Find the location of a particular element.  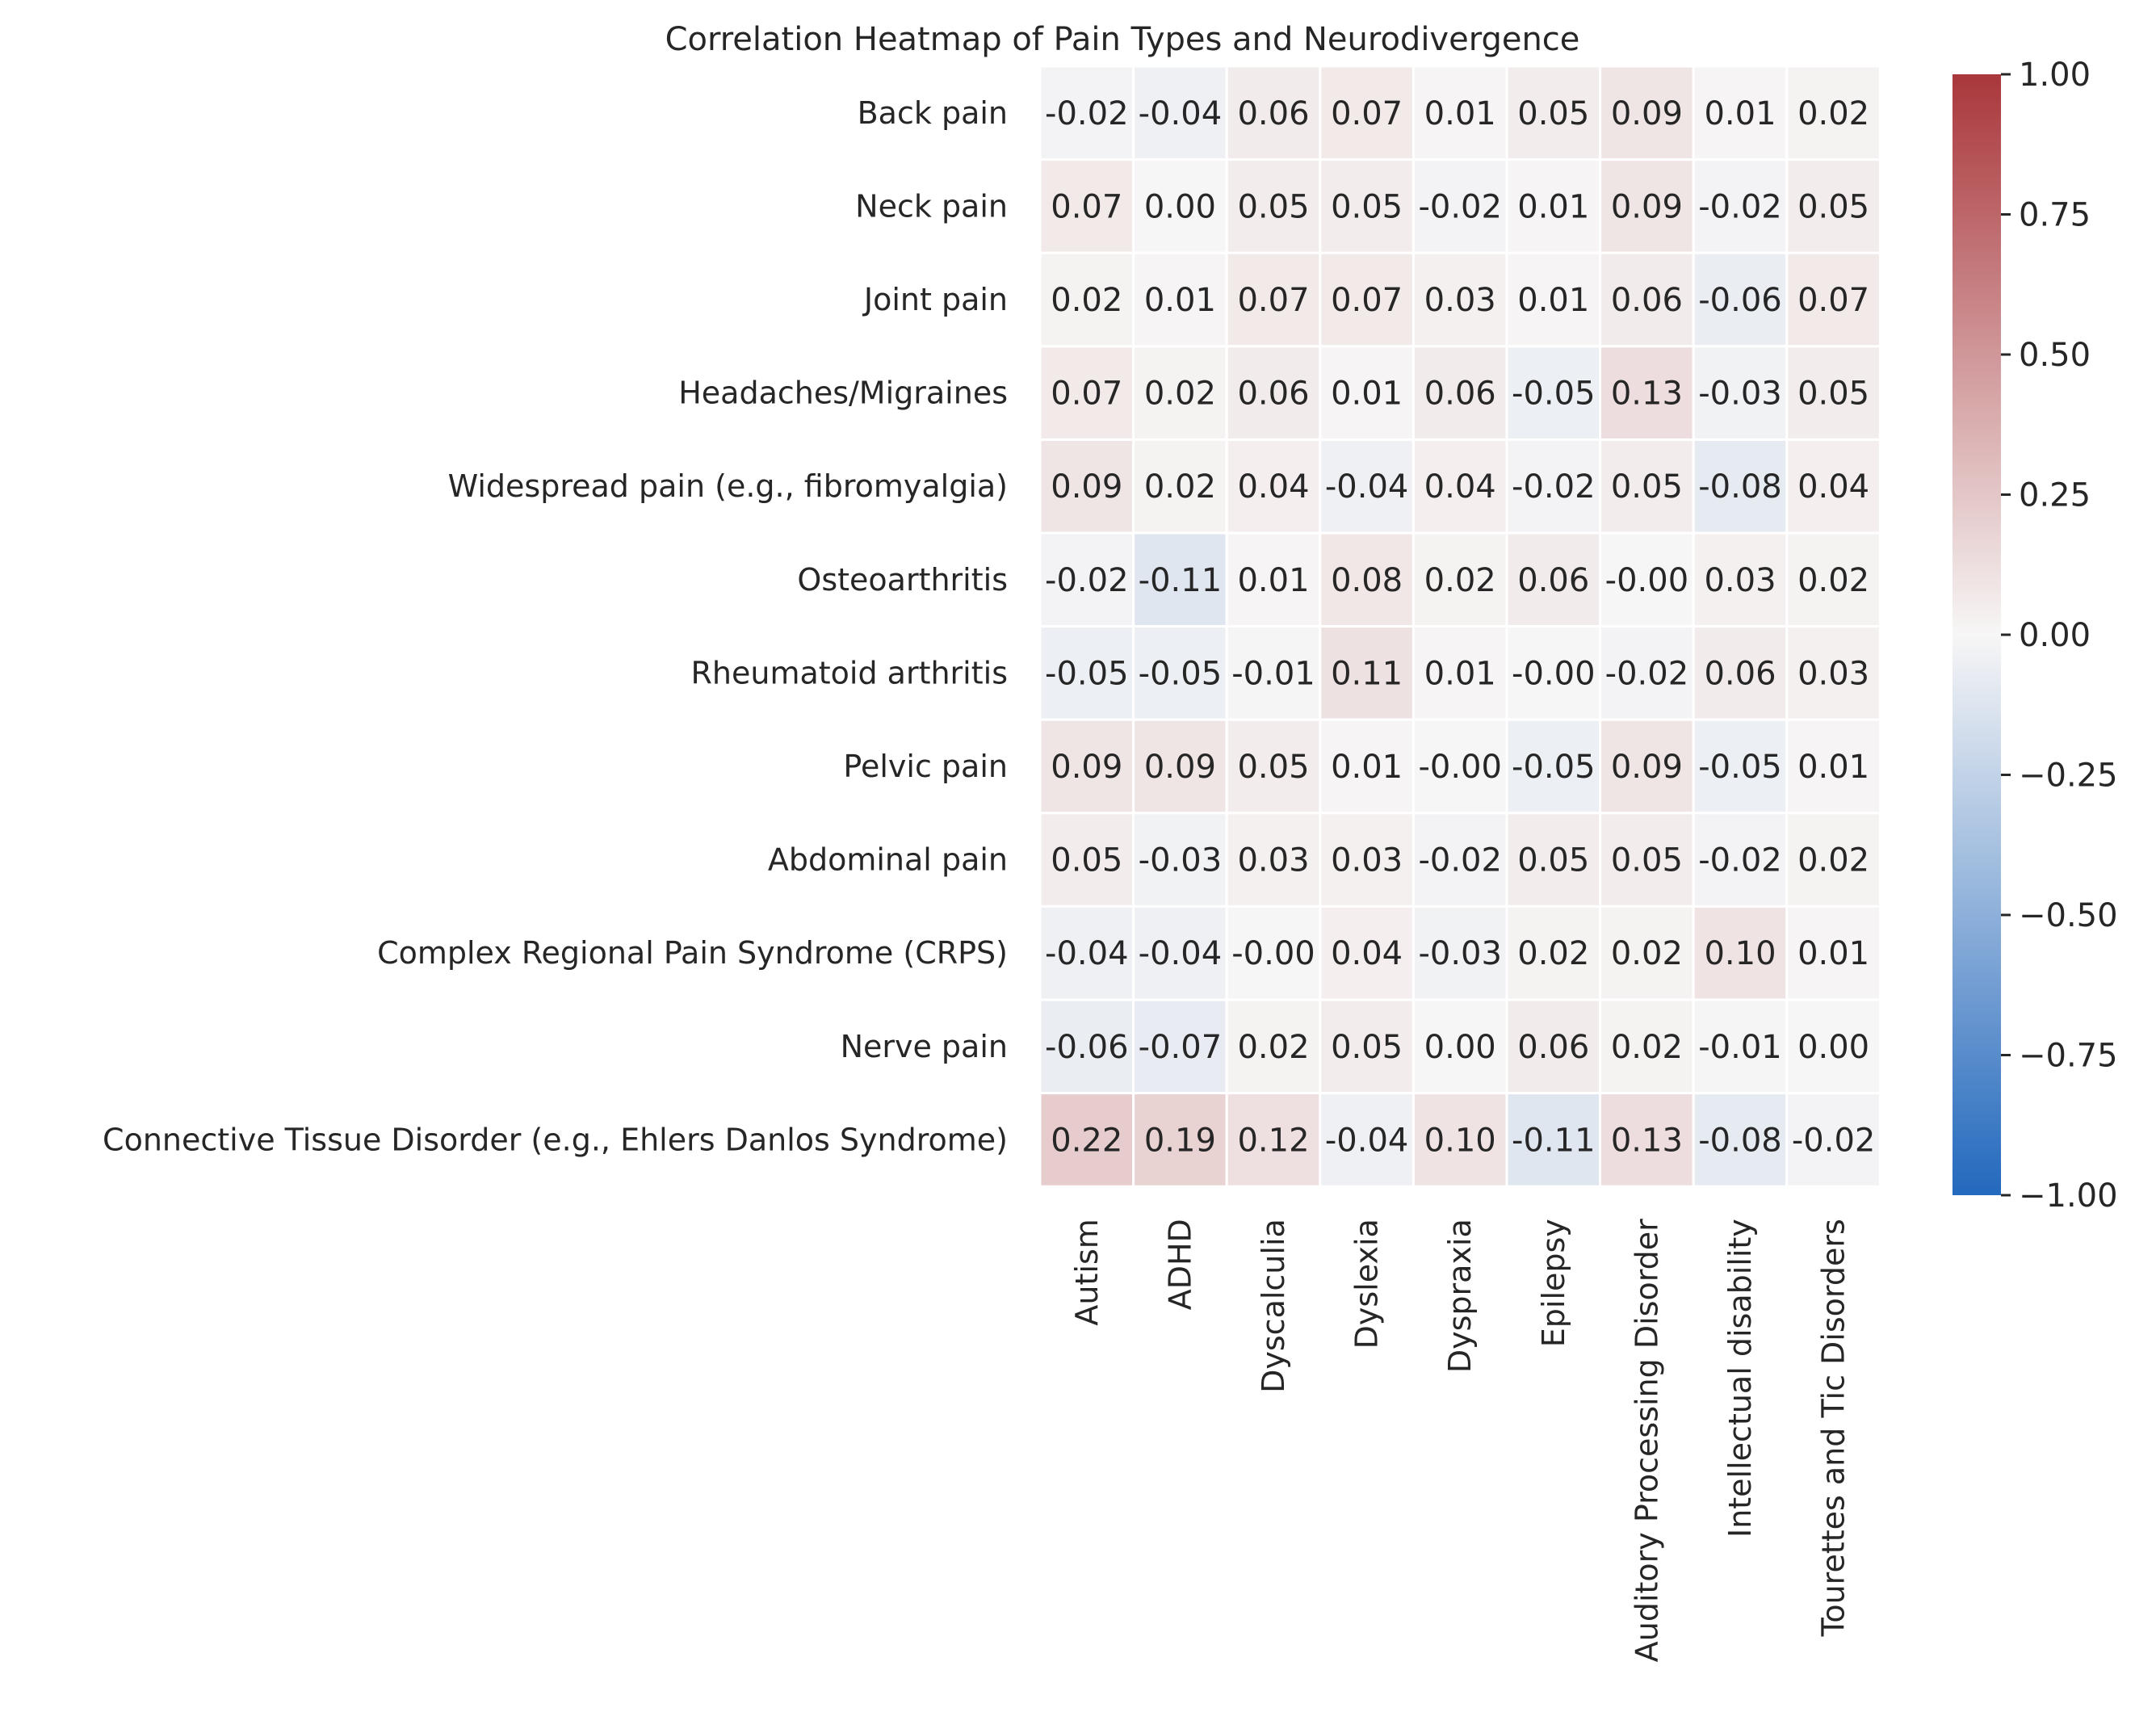

cell-value-label: -0.08 is located at coordinates (1740, 487).